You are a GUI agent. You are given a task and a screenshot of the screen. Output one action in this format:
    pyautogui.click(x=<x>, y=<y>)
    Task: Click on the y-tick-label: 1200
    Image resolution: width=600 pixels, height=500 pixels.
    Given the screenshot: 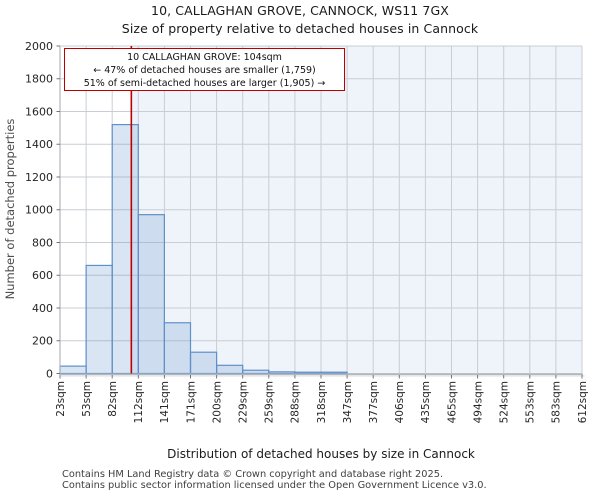 What is the action you would take?
    pyautogui.click(x=39, y=177)
    